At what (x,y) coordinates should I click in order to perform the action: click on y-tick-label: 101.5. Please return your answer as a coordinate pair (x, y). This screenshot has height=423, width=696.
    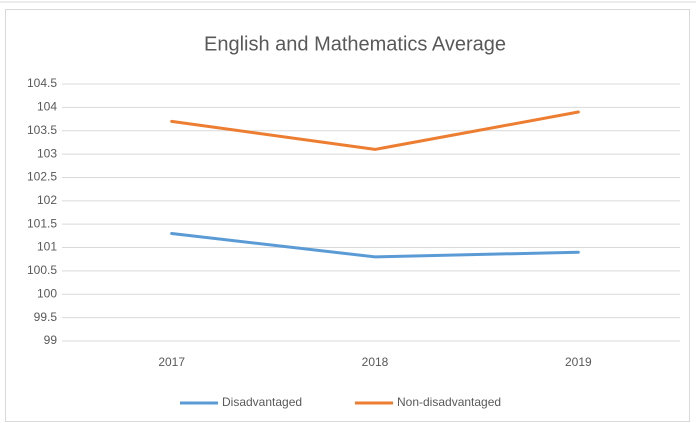
    Looking at the image, I should click on (42, 223).